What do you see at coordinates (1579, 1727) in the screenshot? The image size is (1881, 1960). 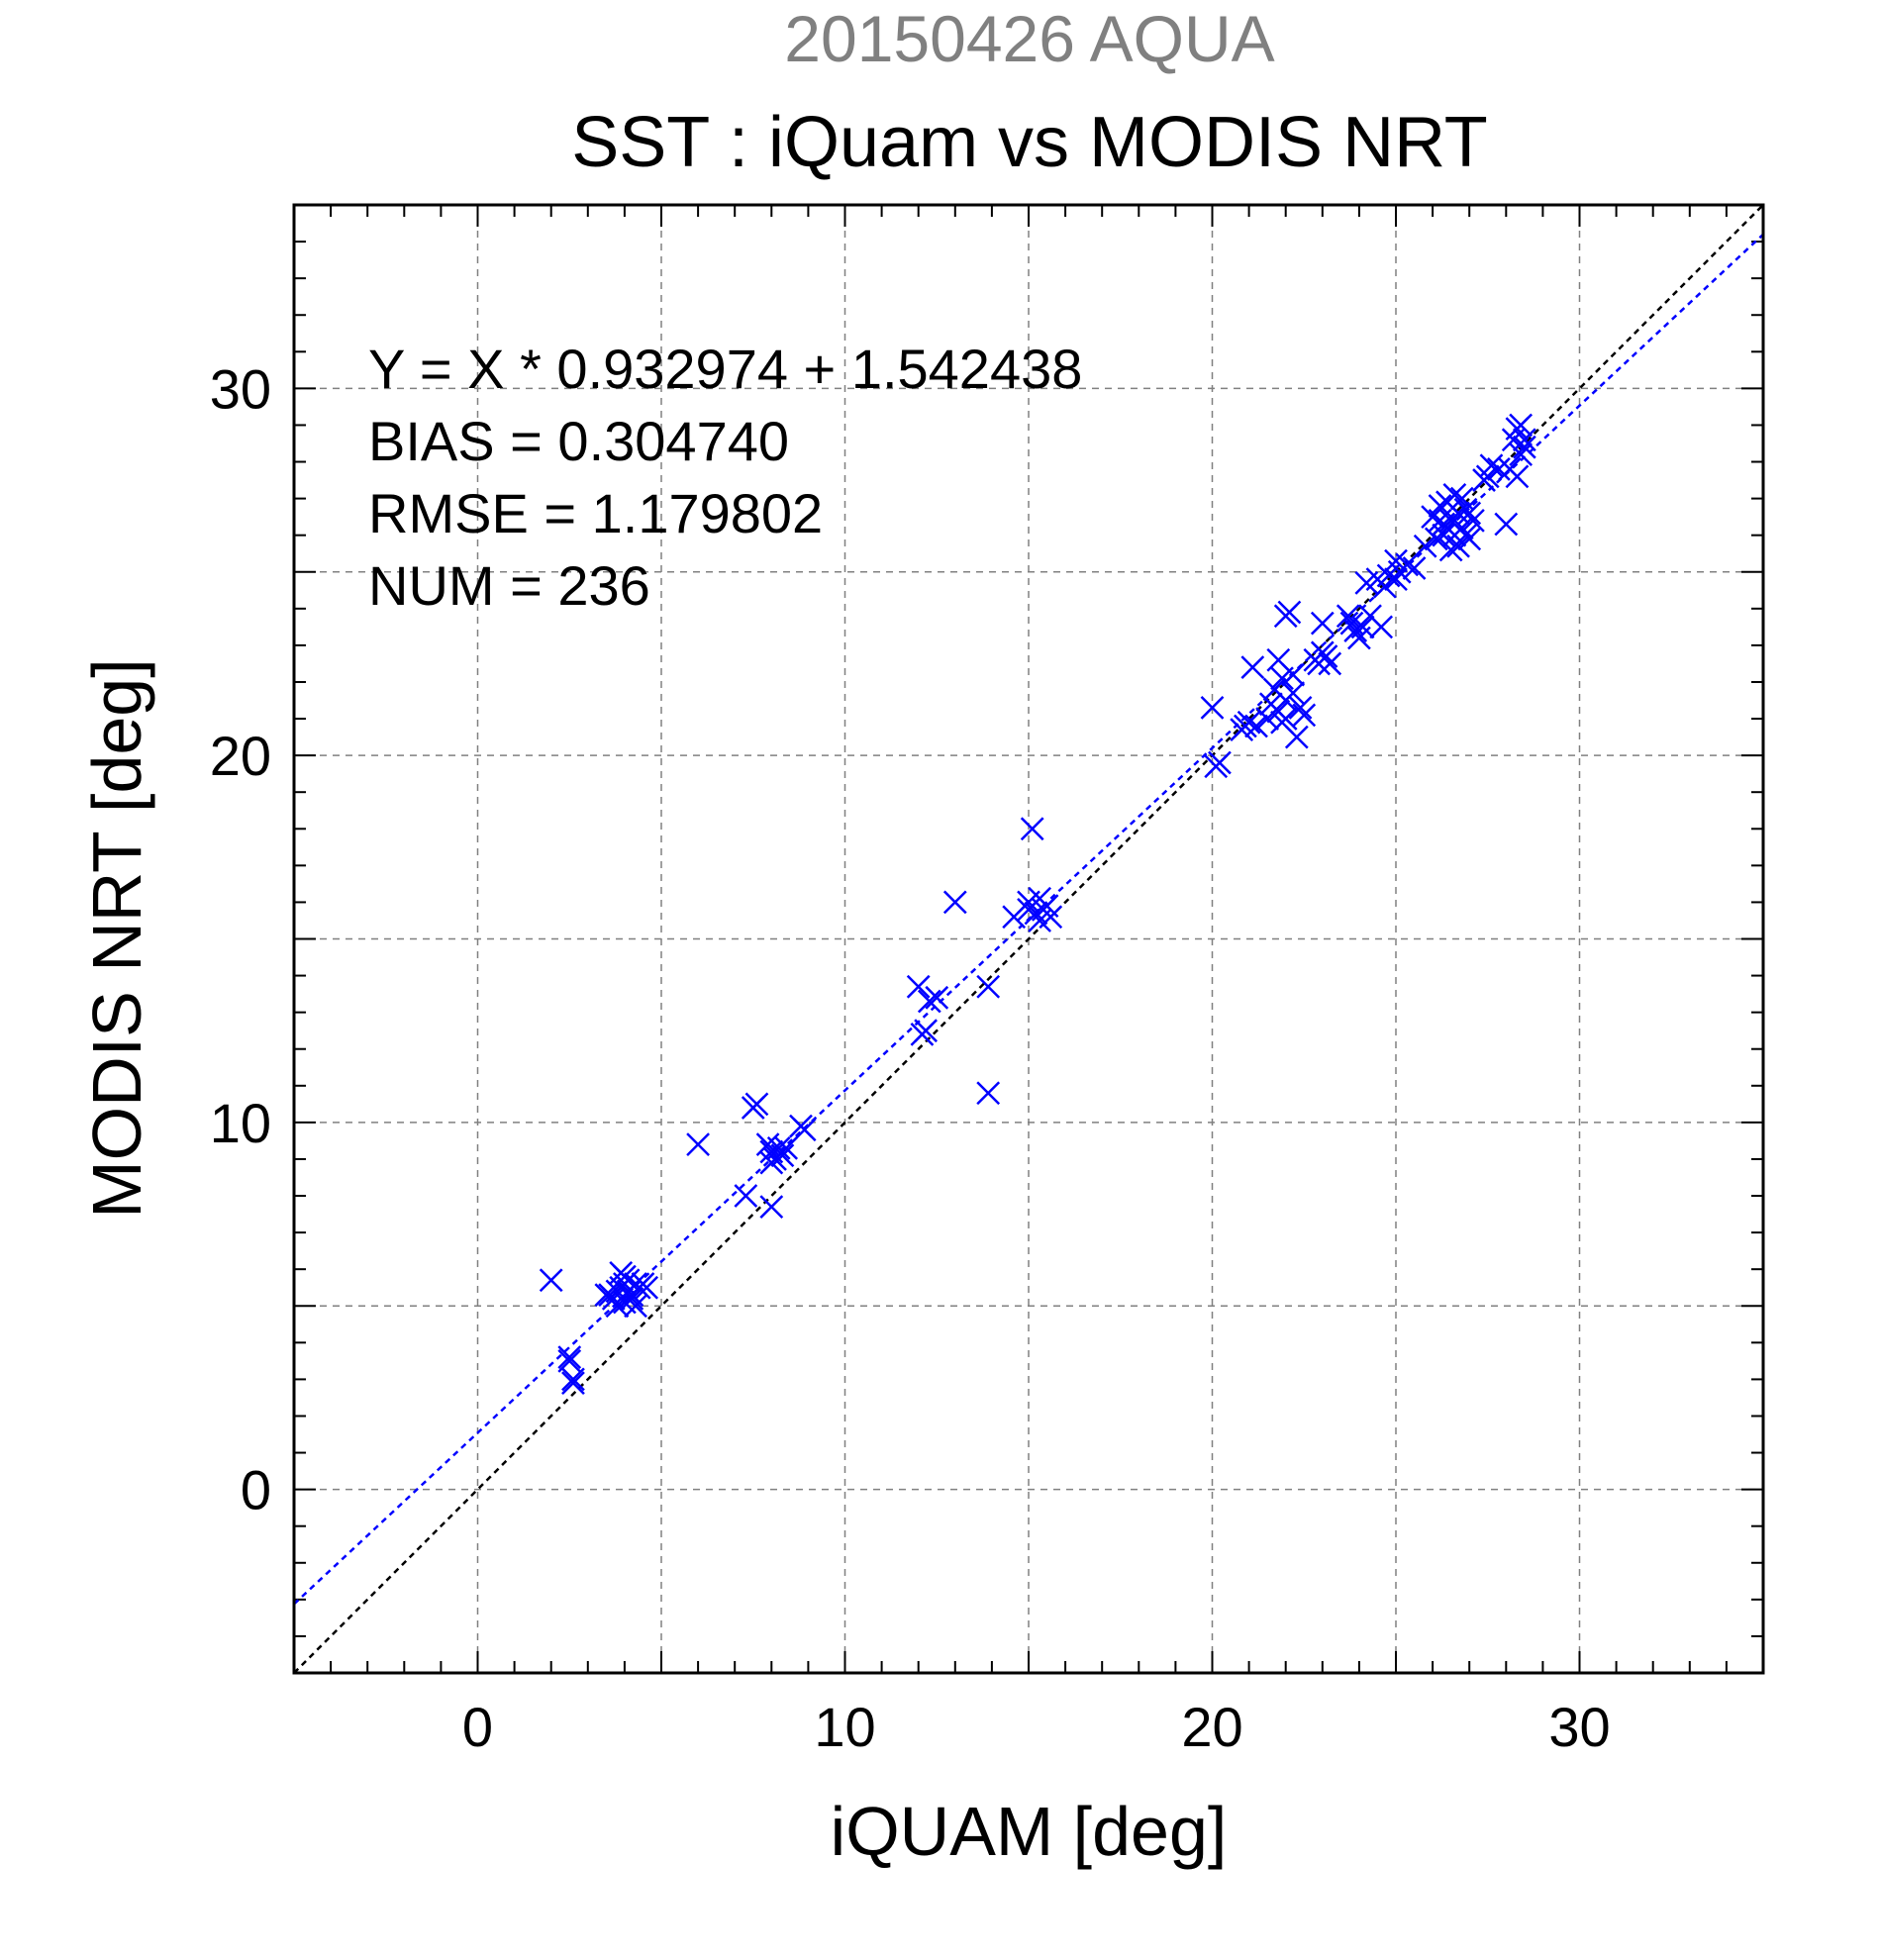 I see `x-tick-label: 30` at bounding box center [1579, 1727].